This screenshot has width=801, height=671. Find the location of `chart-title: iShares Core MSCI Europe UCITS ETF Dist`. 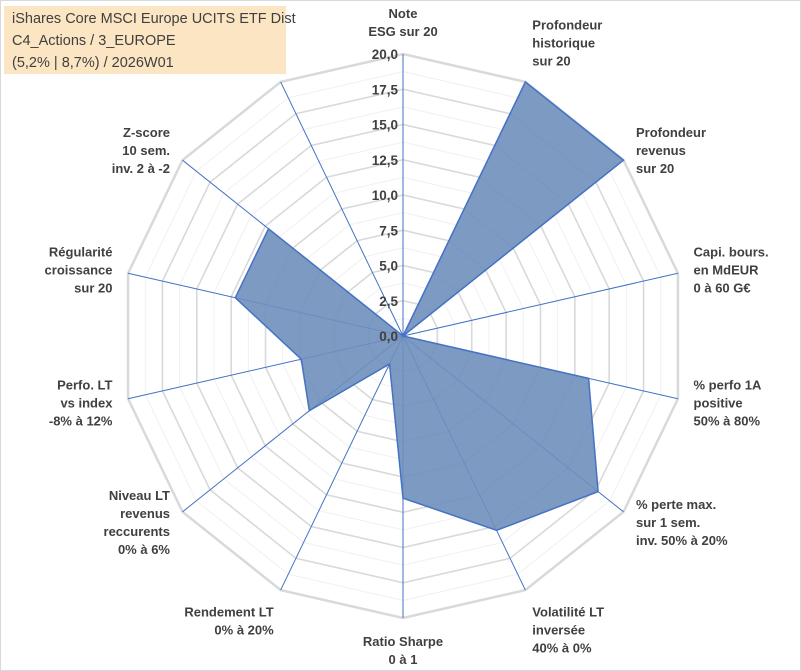

chart-title: iShares Core MSCI Europe UCITS ETF Dist is located at coordinates (154, 19).